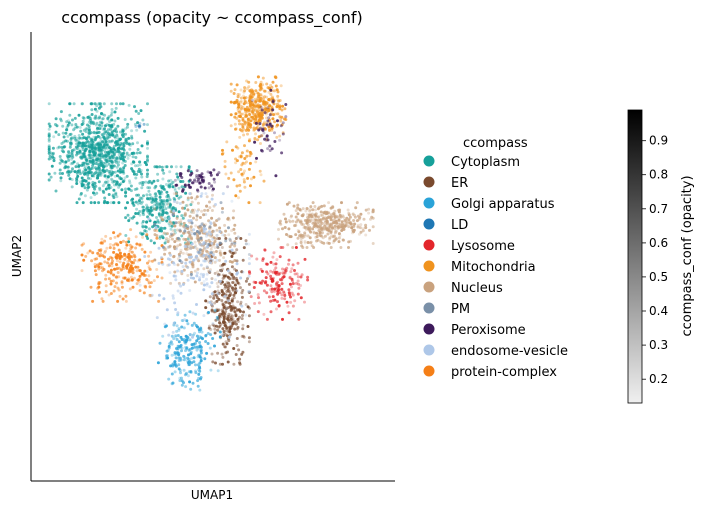  Describe the element at coordinates (503, 204) in the screenshot. I see `legend-label-golgi-apparatus: Golgi apparatus` at that location.